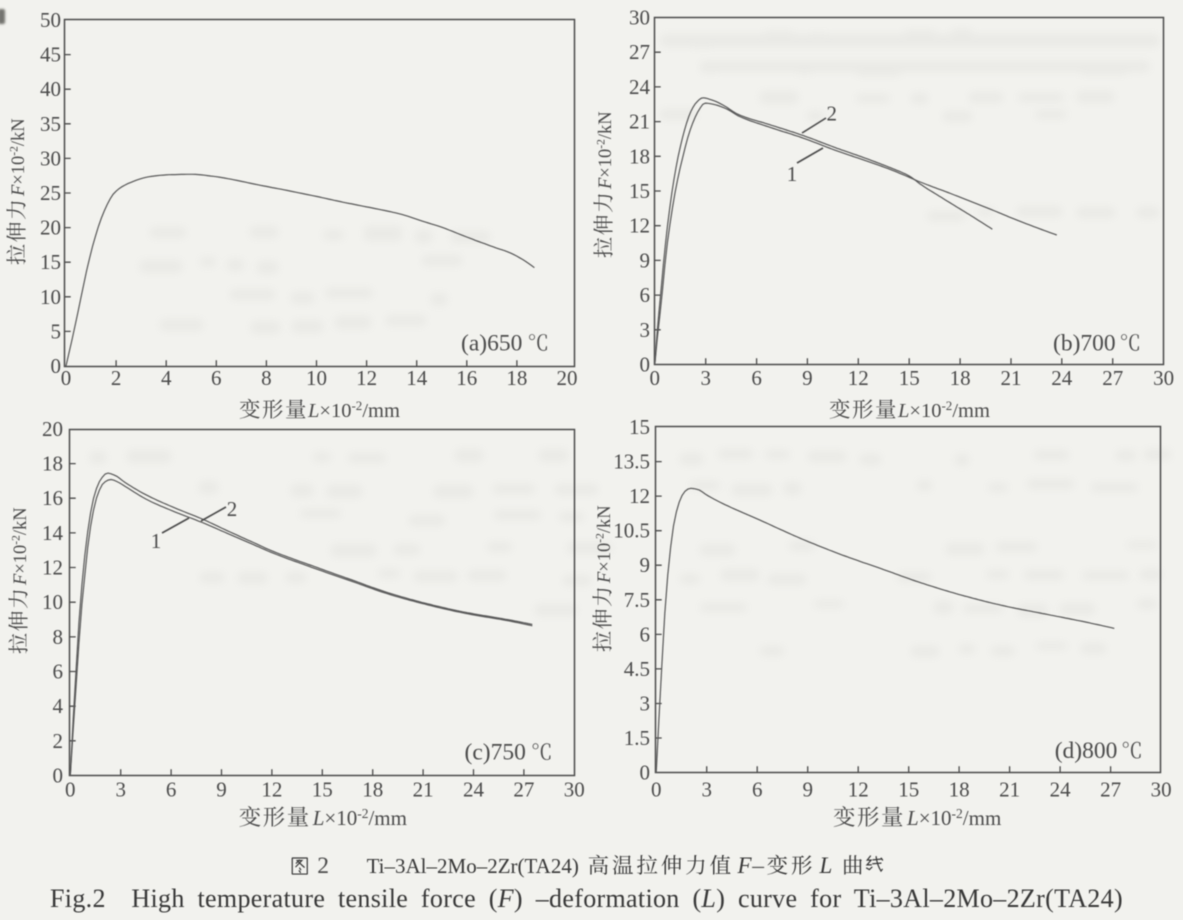 The width and height of the screenshot is (1183, 920). What do you see at coordinates (631, 531) in the screenshot?
I see `svg-text: 10.5` at bounding box center [631, 531].